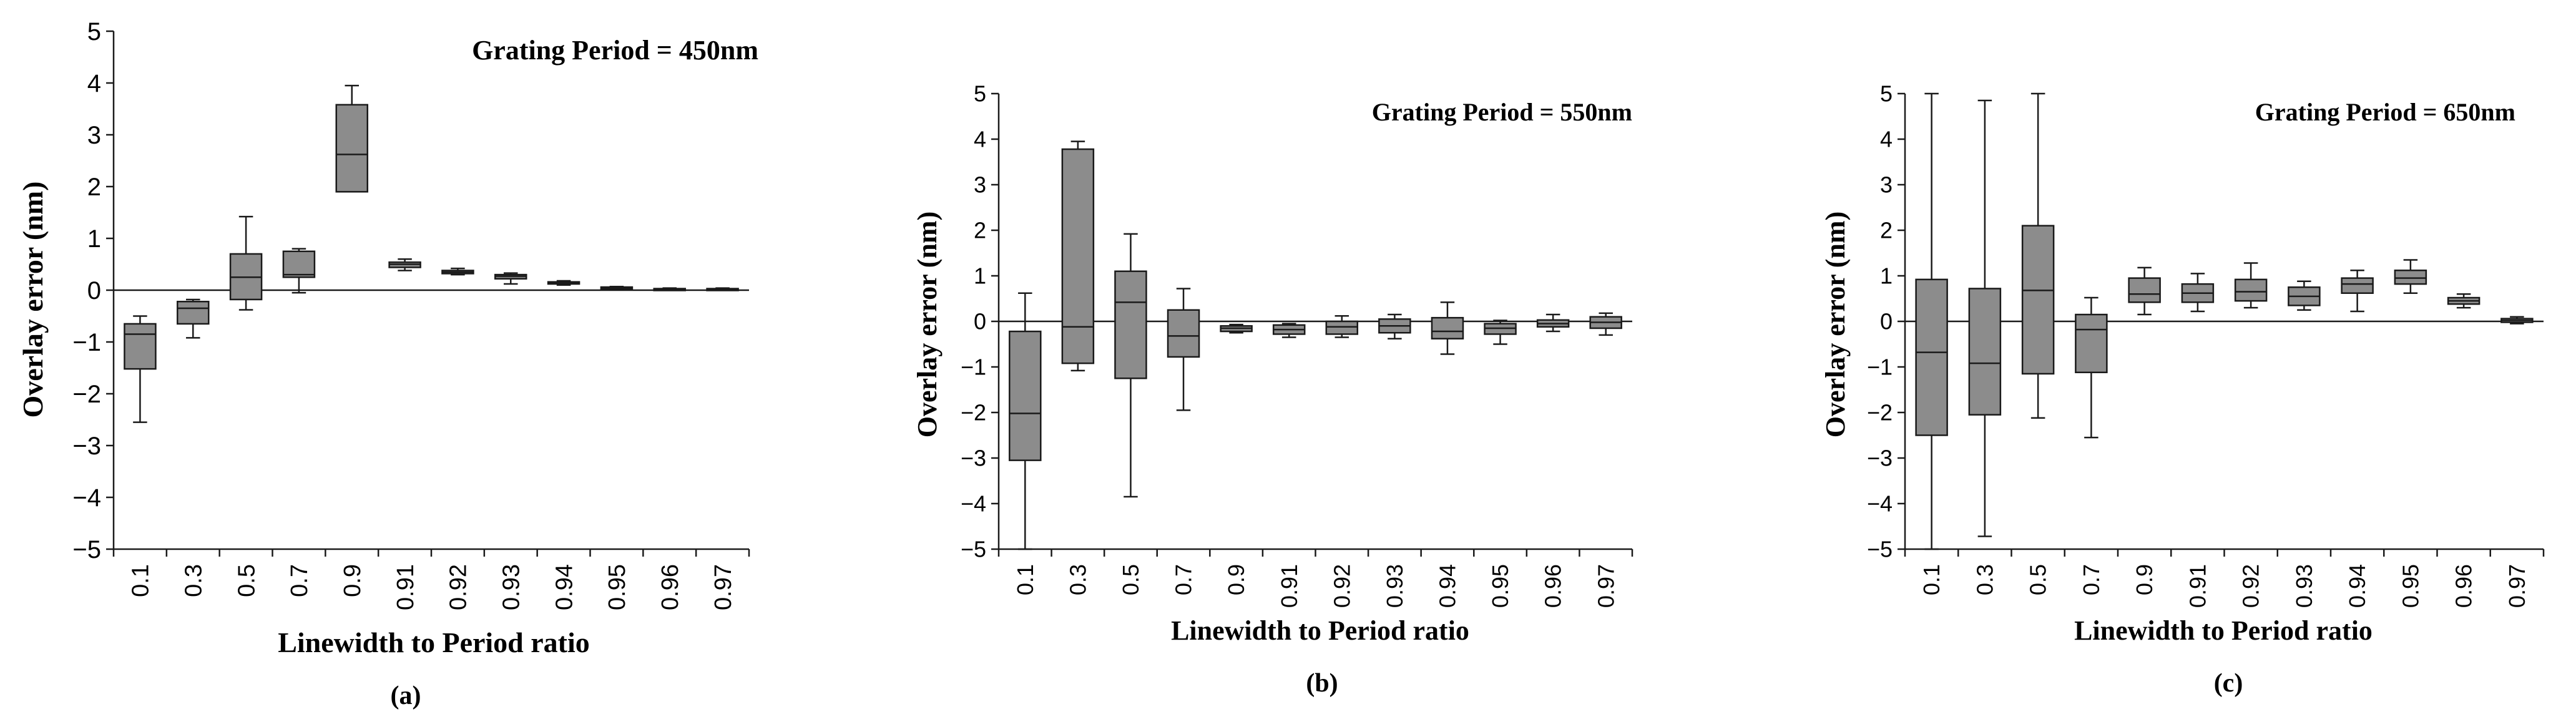  Describe the element at coordinates (1025, 579) in the screenshot. I see `panel-b-xtick-label: 0.1` at that location.